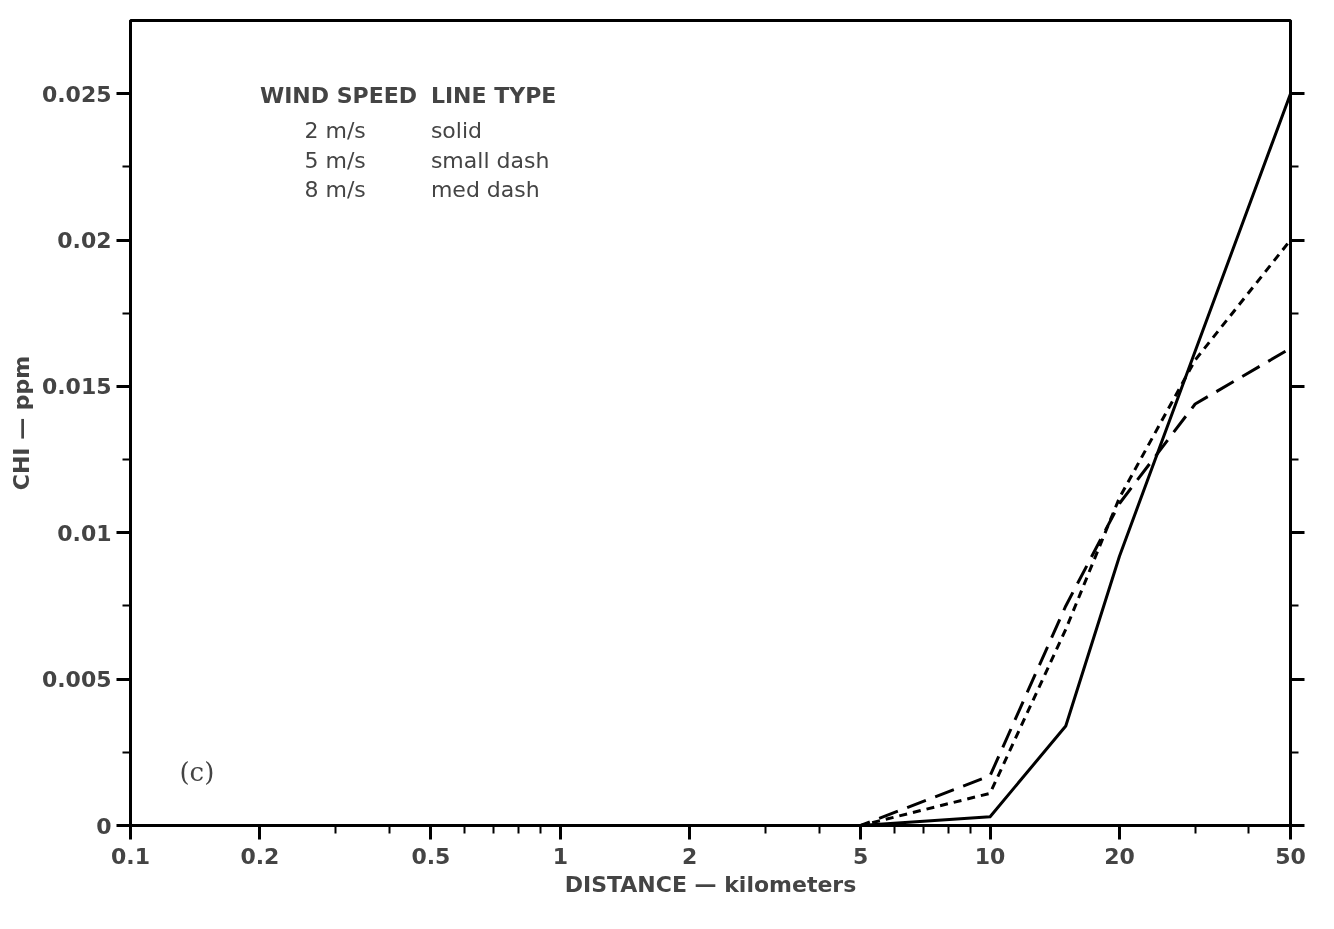 This screenshot has height=929, width=1334. I want to click on annotation: 8 m/s, so click(335, 189).